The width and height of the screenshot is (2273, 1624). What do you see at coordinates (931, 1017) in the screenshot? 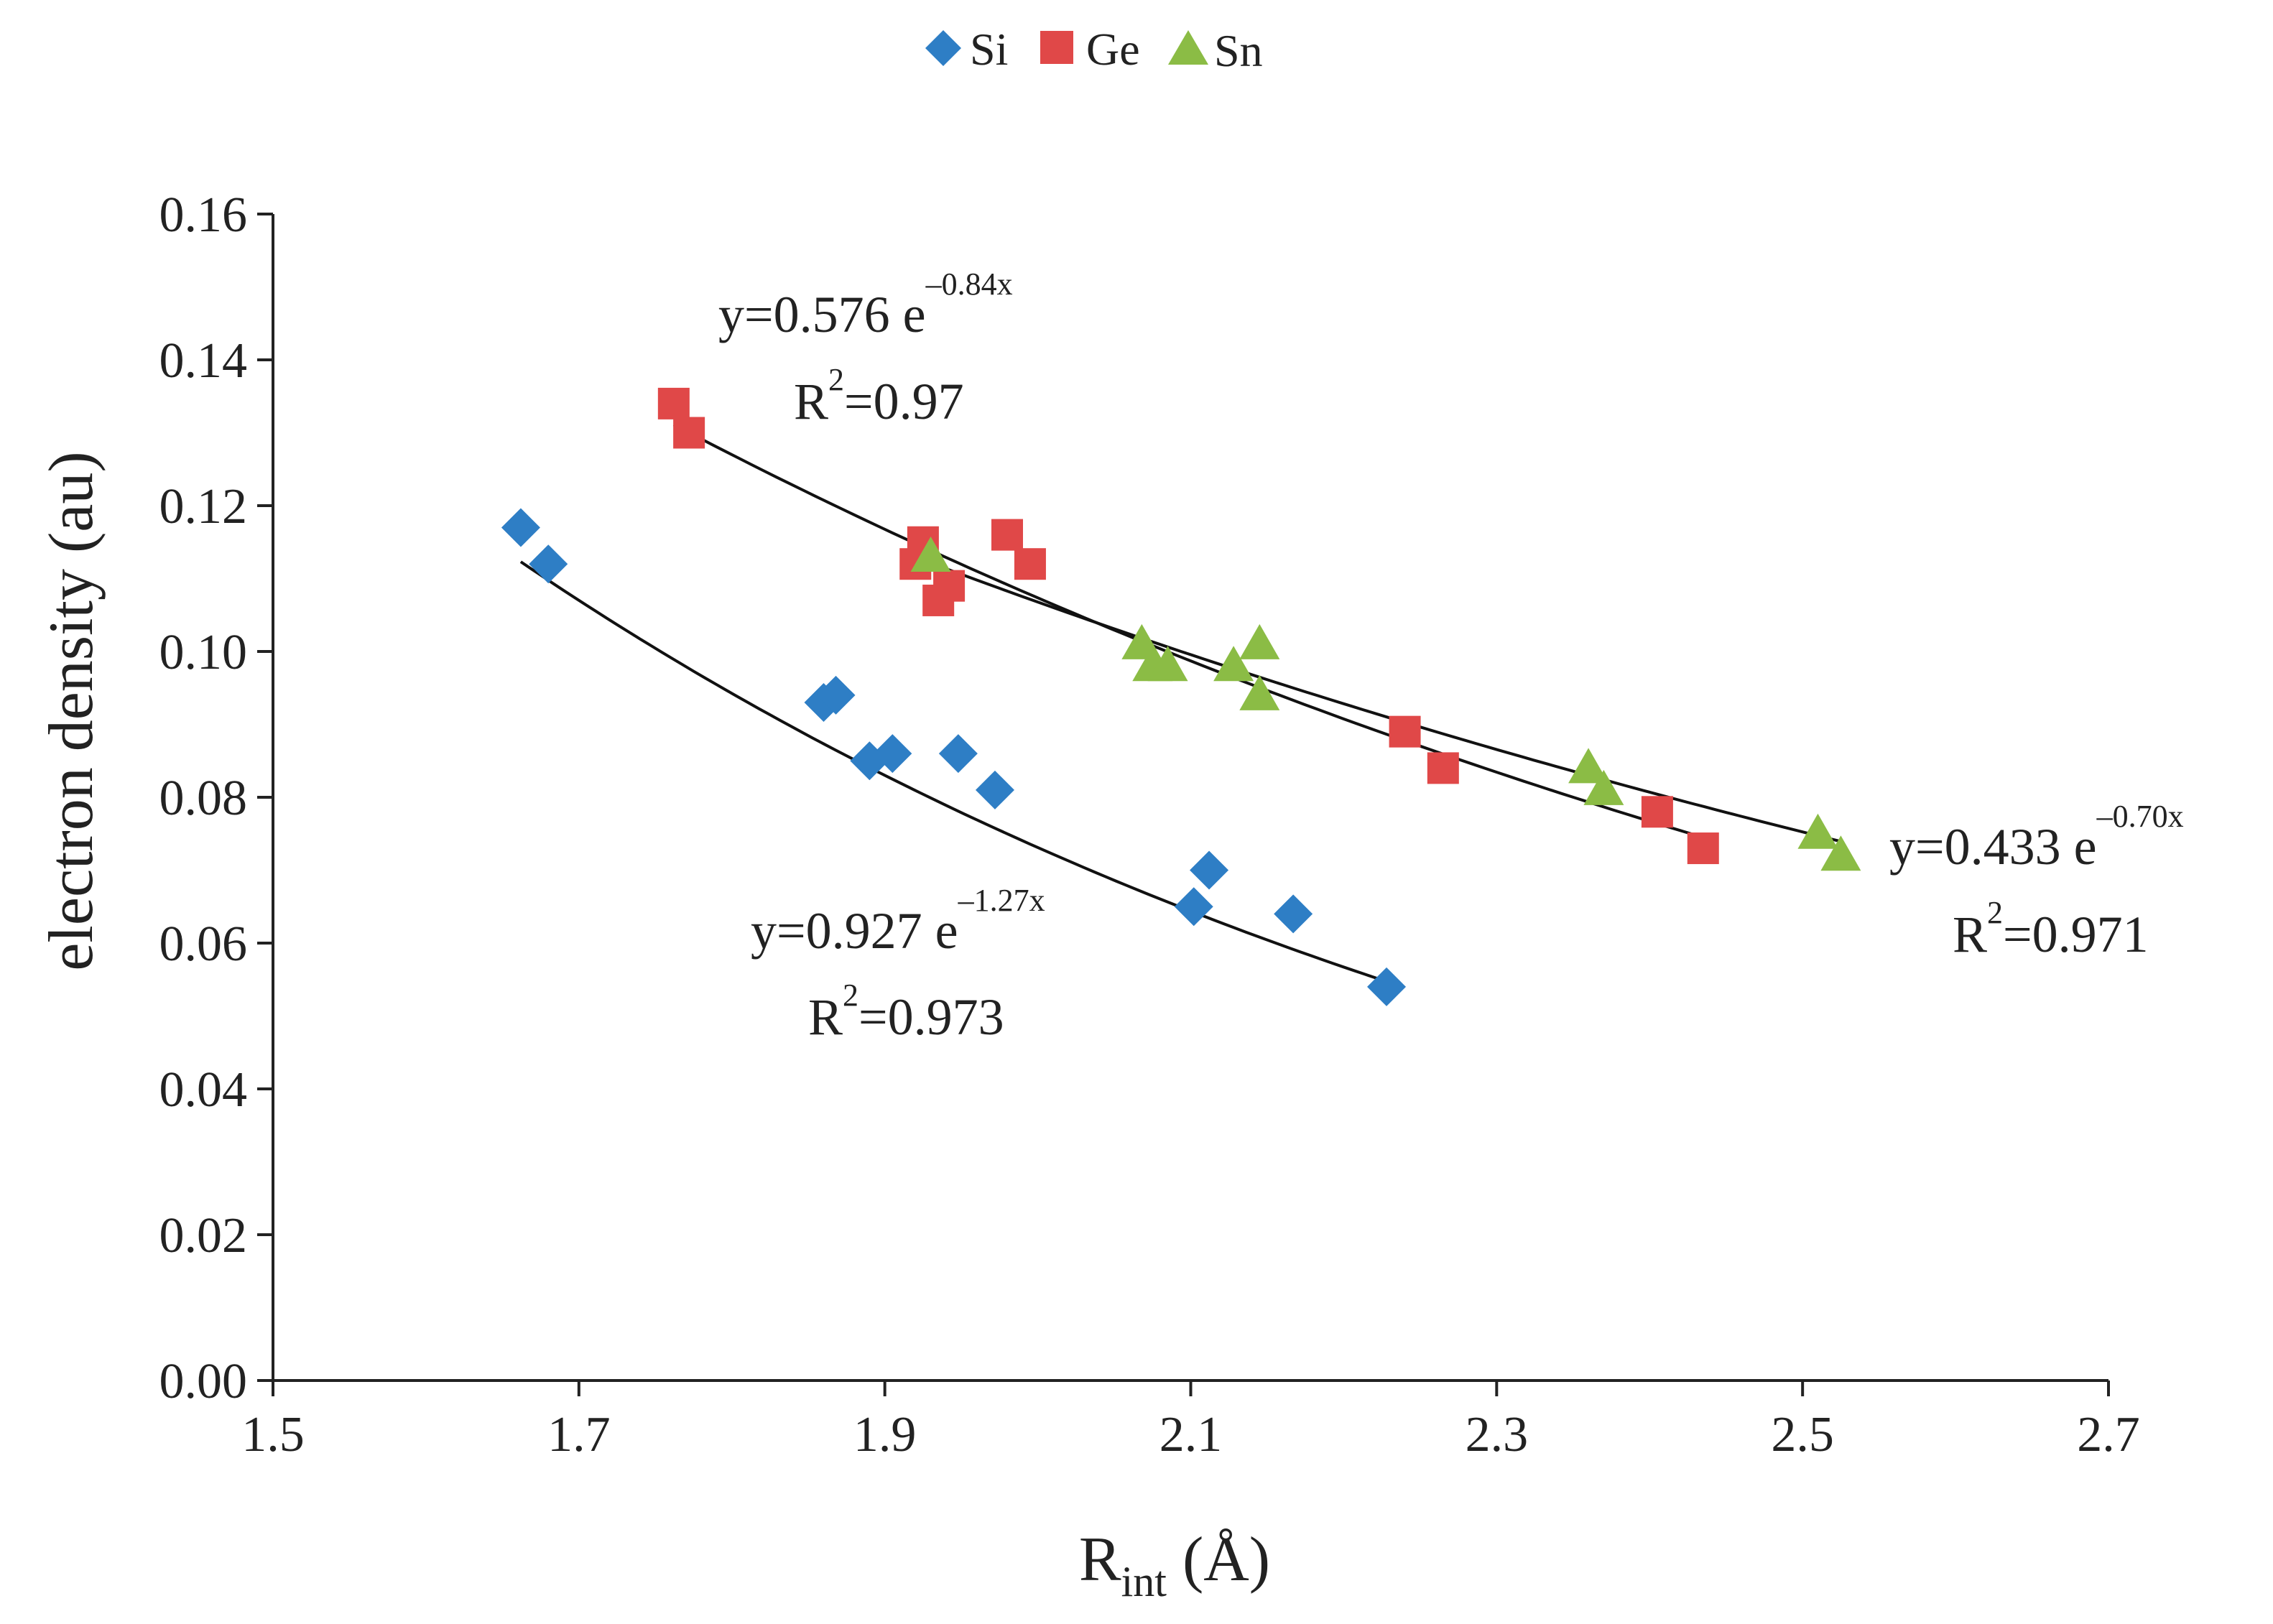
I see `annotation-si-r2-value: =0.973` at bounding box center [931, 1017].